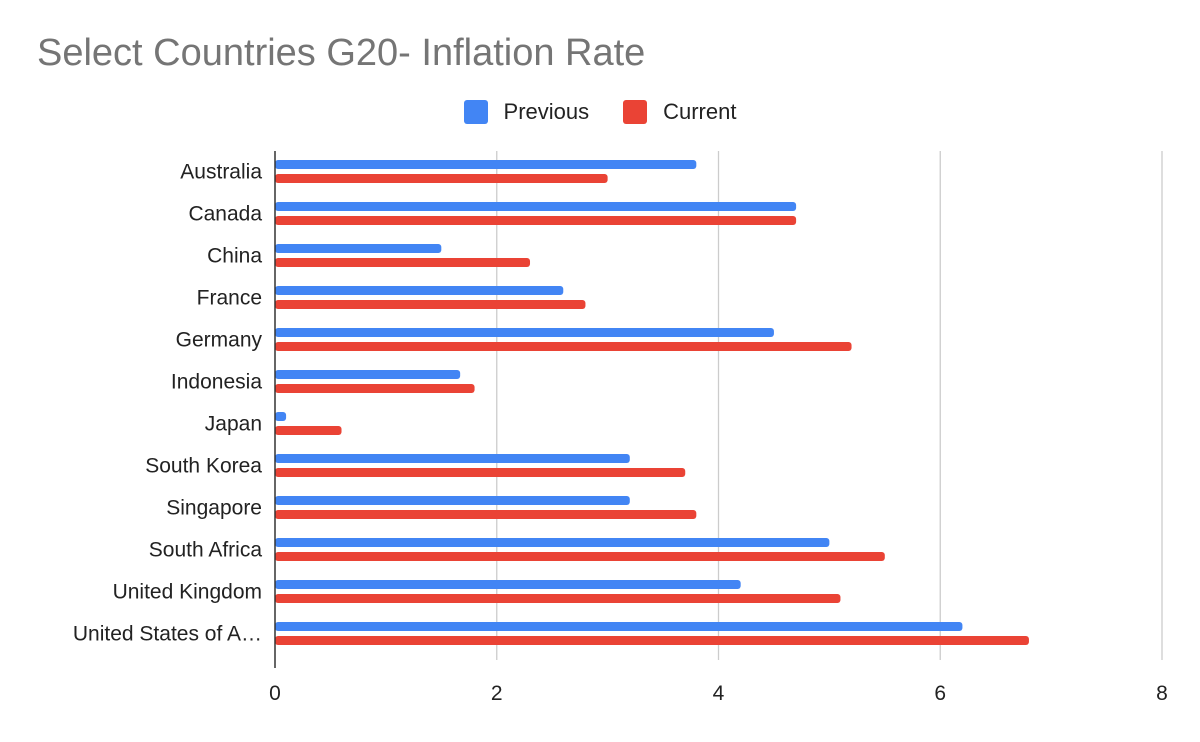 Image resolution: width=1200 pixels, height=742 pixels. What do you see at coordinates (203, 466) in the screenshot?
I see `y-tick-label-7: South Korea` at bounding box center [203, 466].